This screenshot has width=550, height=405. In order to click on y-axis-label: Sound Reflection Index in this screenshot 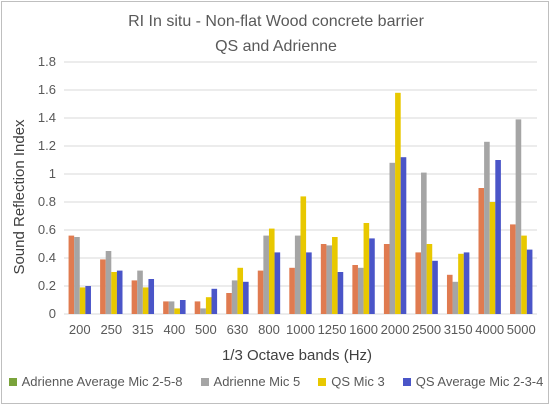, I will do `click(19, 197)`.